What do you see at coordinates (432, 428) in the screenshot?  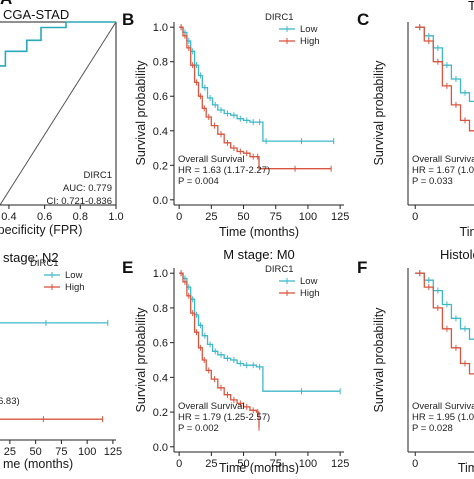 I see `annotation-text: P = 0.028` at bounding box center [432, 428].